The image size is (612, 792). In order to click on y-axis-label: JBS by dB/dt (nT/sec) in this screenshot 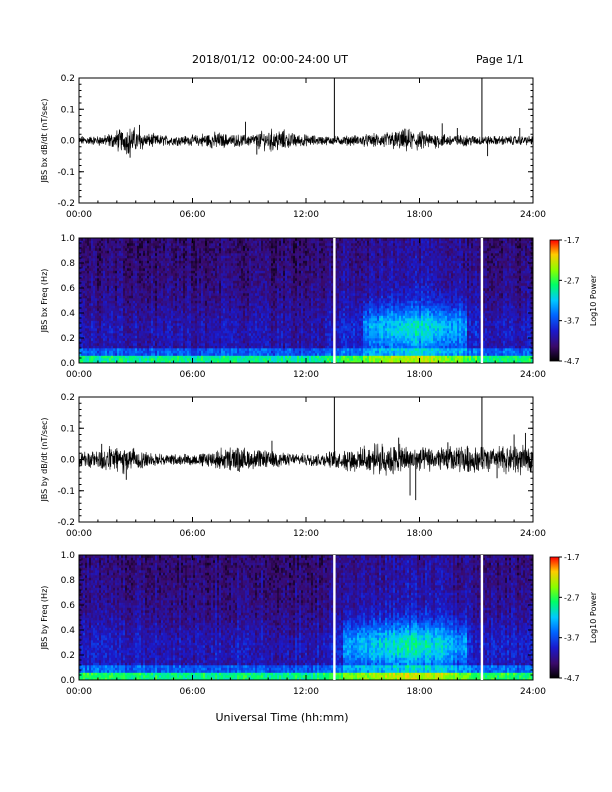, I will do `click(44, 459)`.